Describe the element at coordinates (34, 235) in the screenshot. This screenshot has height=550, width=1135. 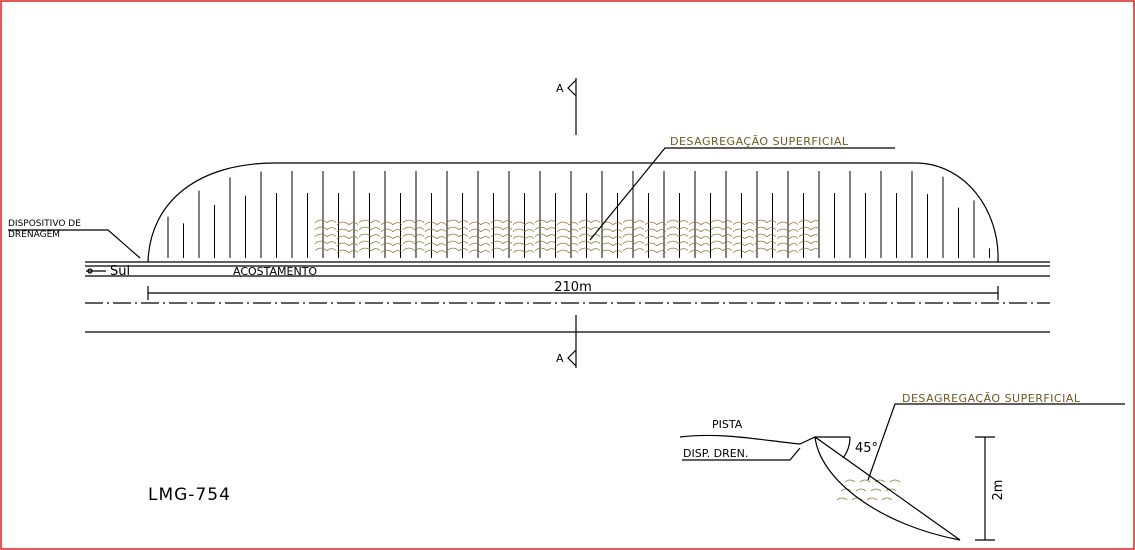
I see `label: DRENAGEM` at that location.